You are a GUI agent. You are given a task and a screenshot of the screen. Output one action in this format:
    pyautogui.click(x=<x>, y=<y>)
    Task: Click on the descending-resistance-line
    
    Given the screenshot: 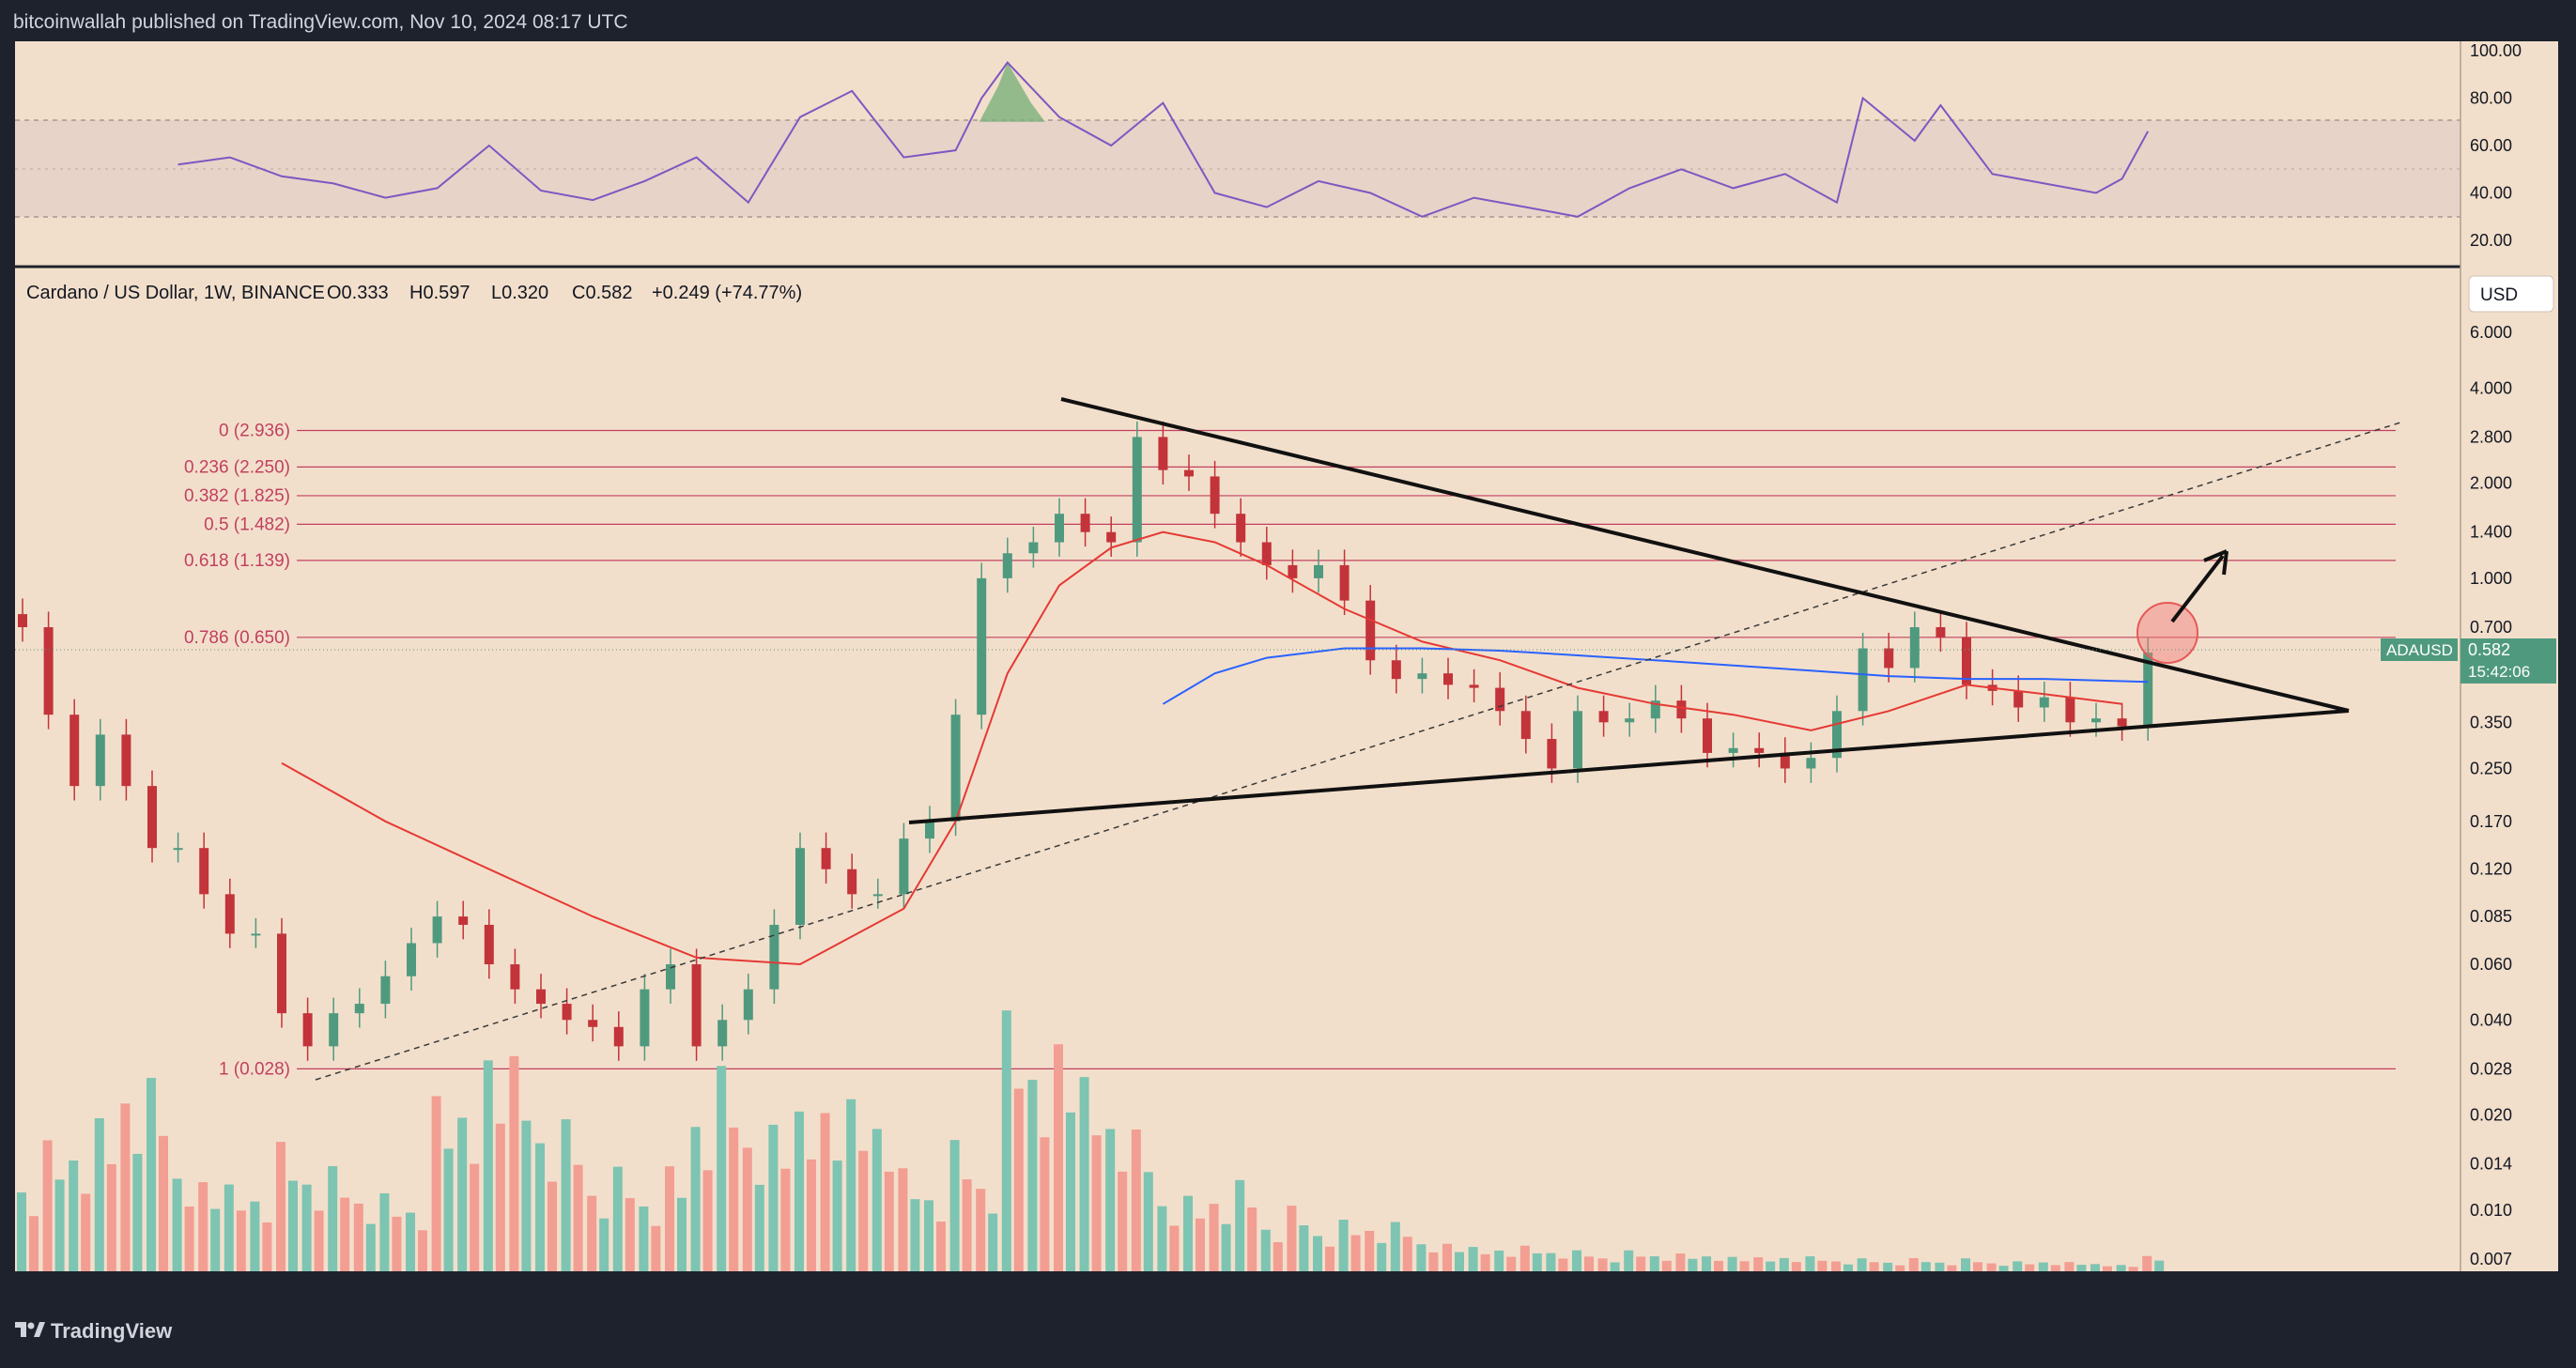 What is the action you would take?
    pyautogui.click(x=1705, y=555)
    